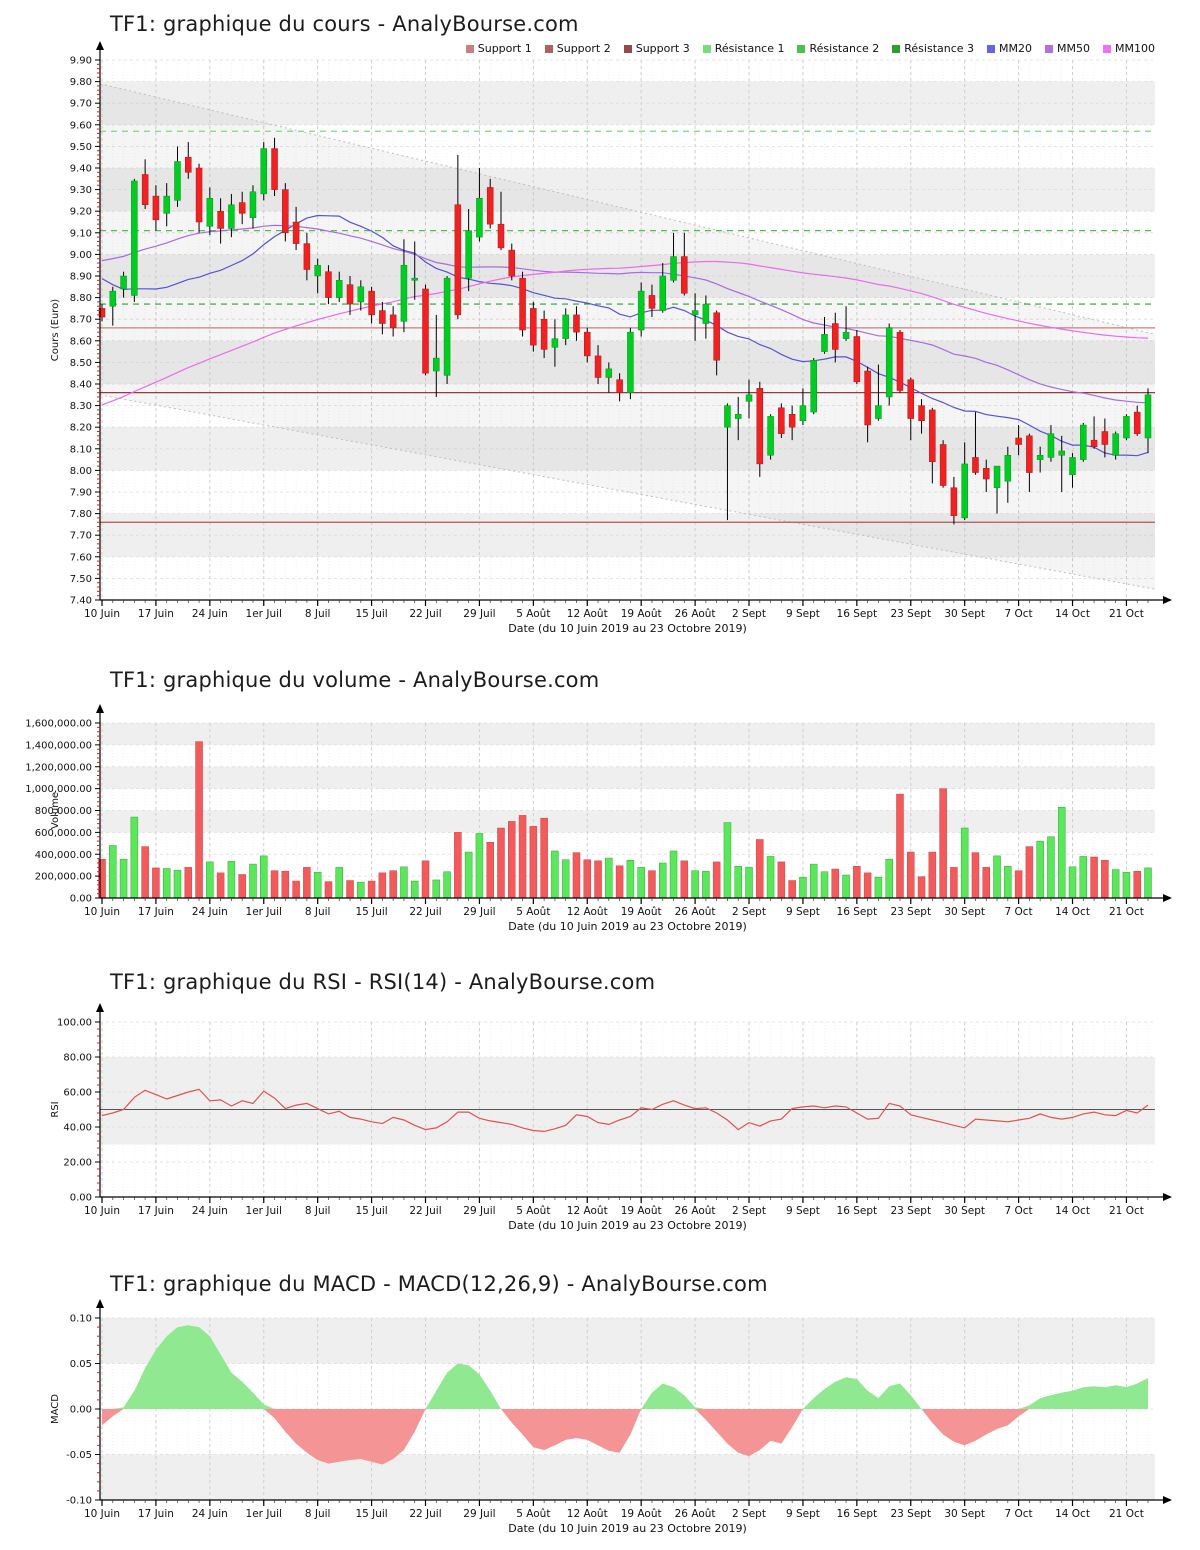 Image resolution: width=1200 pixels, height=1550 pixels. Describe the element at coordinates (81, 406) in the screenshot. I see `svg-text: 8.30` at that location.